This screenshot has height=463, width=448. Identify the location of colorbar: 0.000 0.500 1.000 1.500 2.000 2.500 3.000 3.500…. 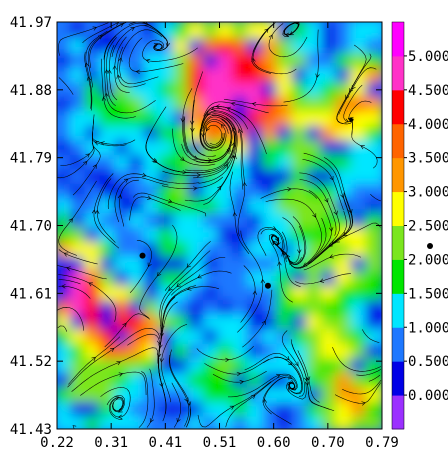
(420, 226).